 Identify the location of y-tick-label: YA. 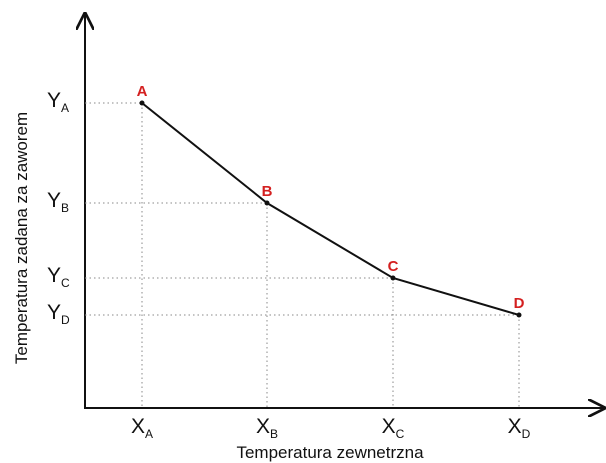
(58, 102).